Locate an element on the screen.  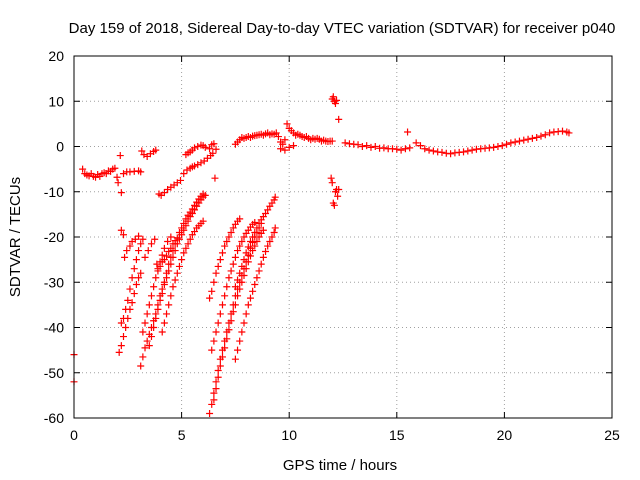
x-axis-label: GPS time / hours is located at coordinates (340, 465).